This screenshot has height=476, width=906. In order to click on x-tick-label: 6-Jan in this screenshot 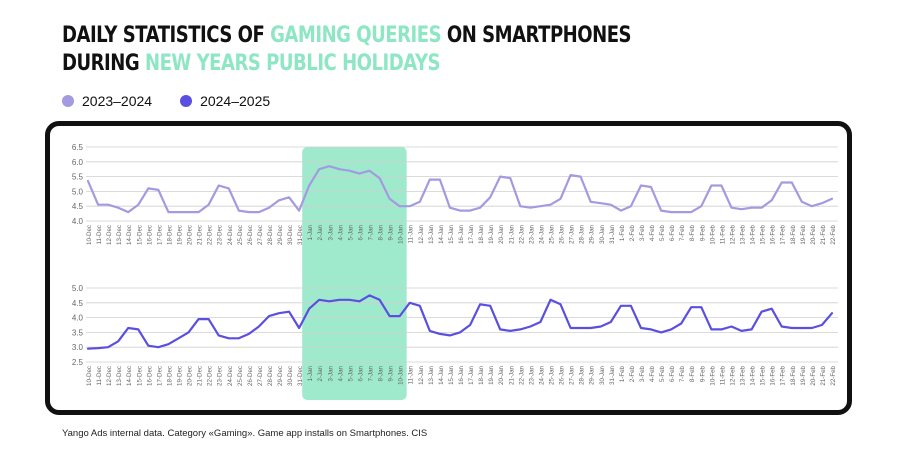, I will do `click(360, 373)`.